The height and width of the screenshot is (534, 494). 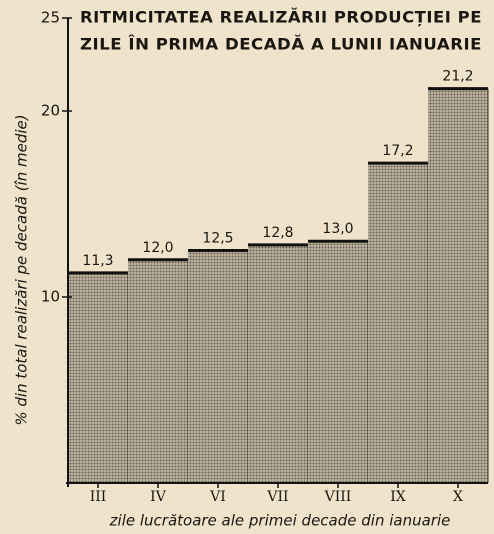 I want to click on y-tick-label: 25, so click(x=50, y=18).